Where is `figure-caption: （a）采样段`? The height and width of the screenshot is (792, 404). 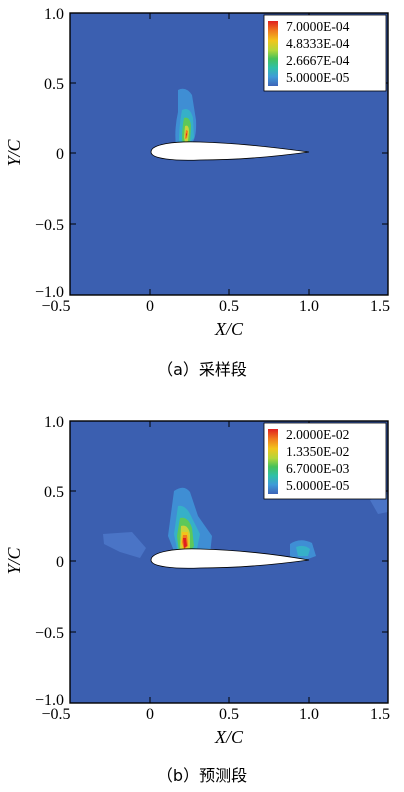 figure-caption: （a）采样段 is located at coordinates (202, 369).